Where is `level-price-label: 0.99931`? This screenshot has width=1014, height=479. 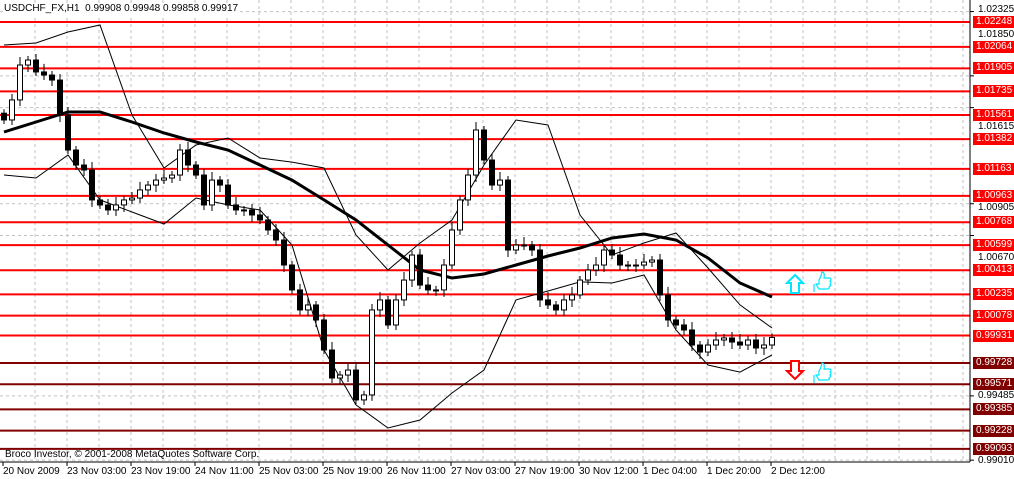
level-price-label: 0.99931 is located at coordinates (993, 335).